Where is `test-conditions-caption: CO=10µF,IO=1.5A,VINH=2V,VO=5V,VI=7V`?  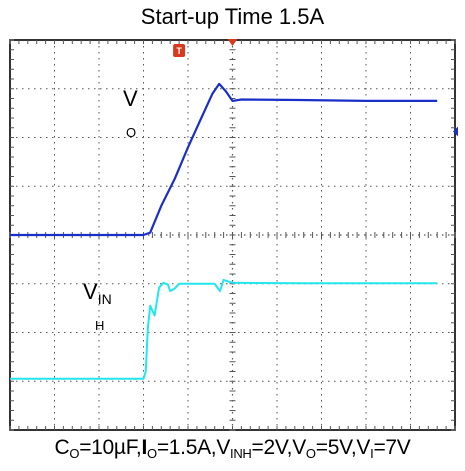 test-conditions-caption: CO=10µF,IO=1.5A,VINH=2V,VO=5V,VI=7V is located at coordinates (232, 448).